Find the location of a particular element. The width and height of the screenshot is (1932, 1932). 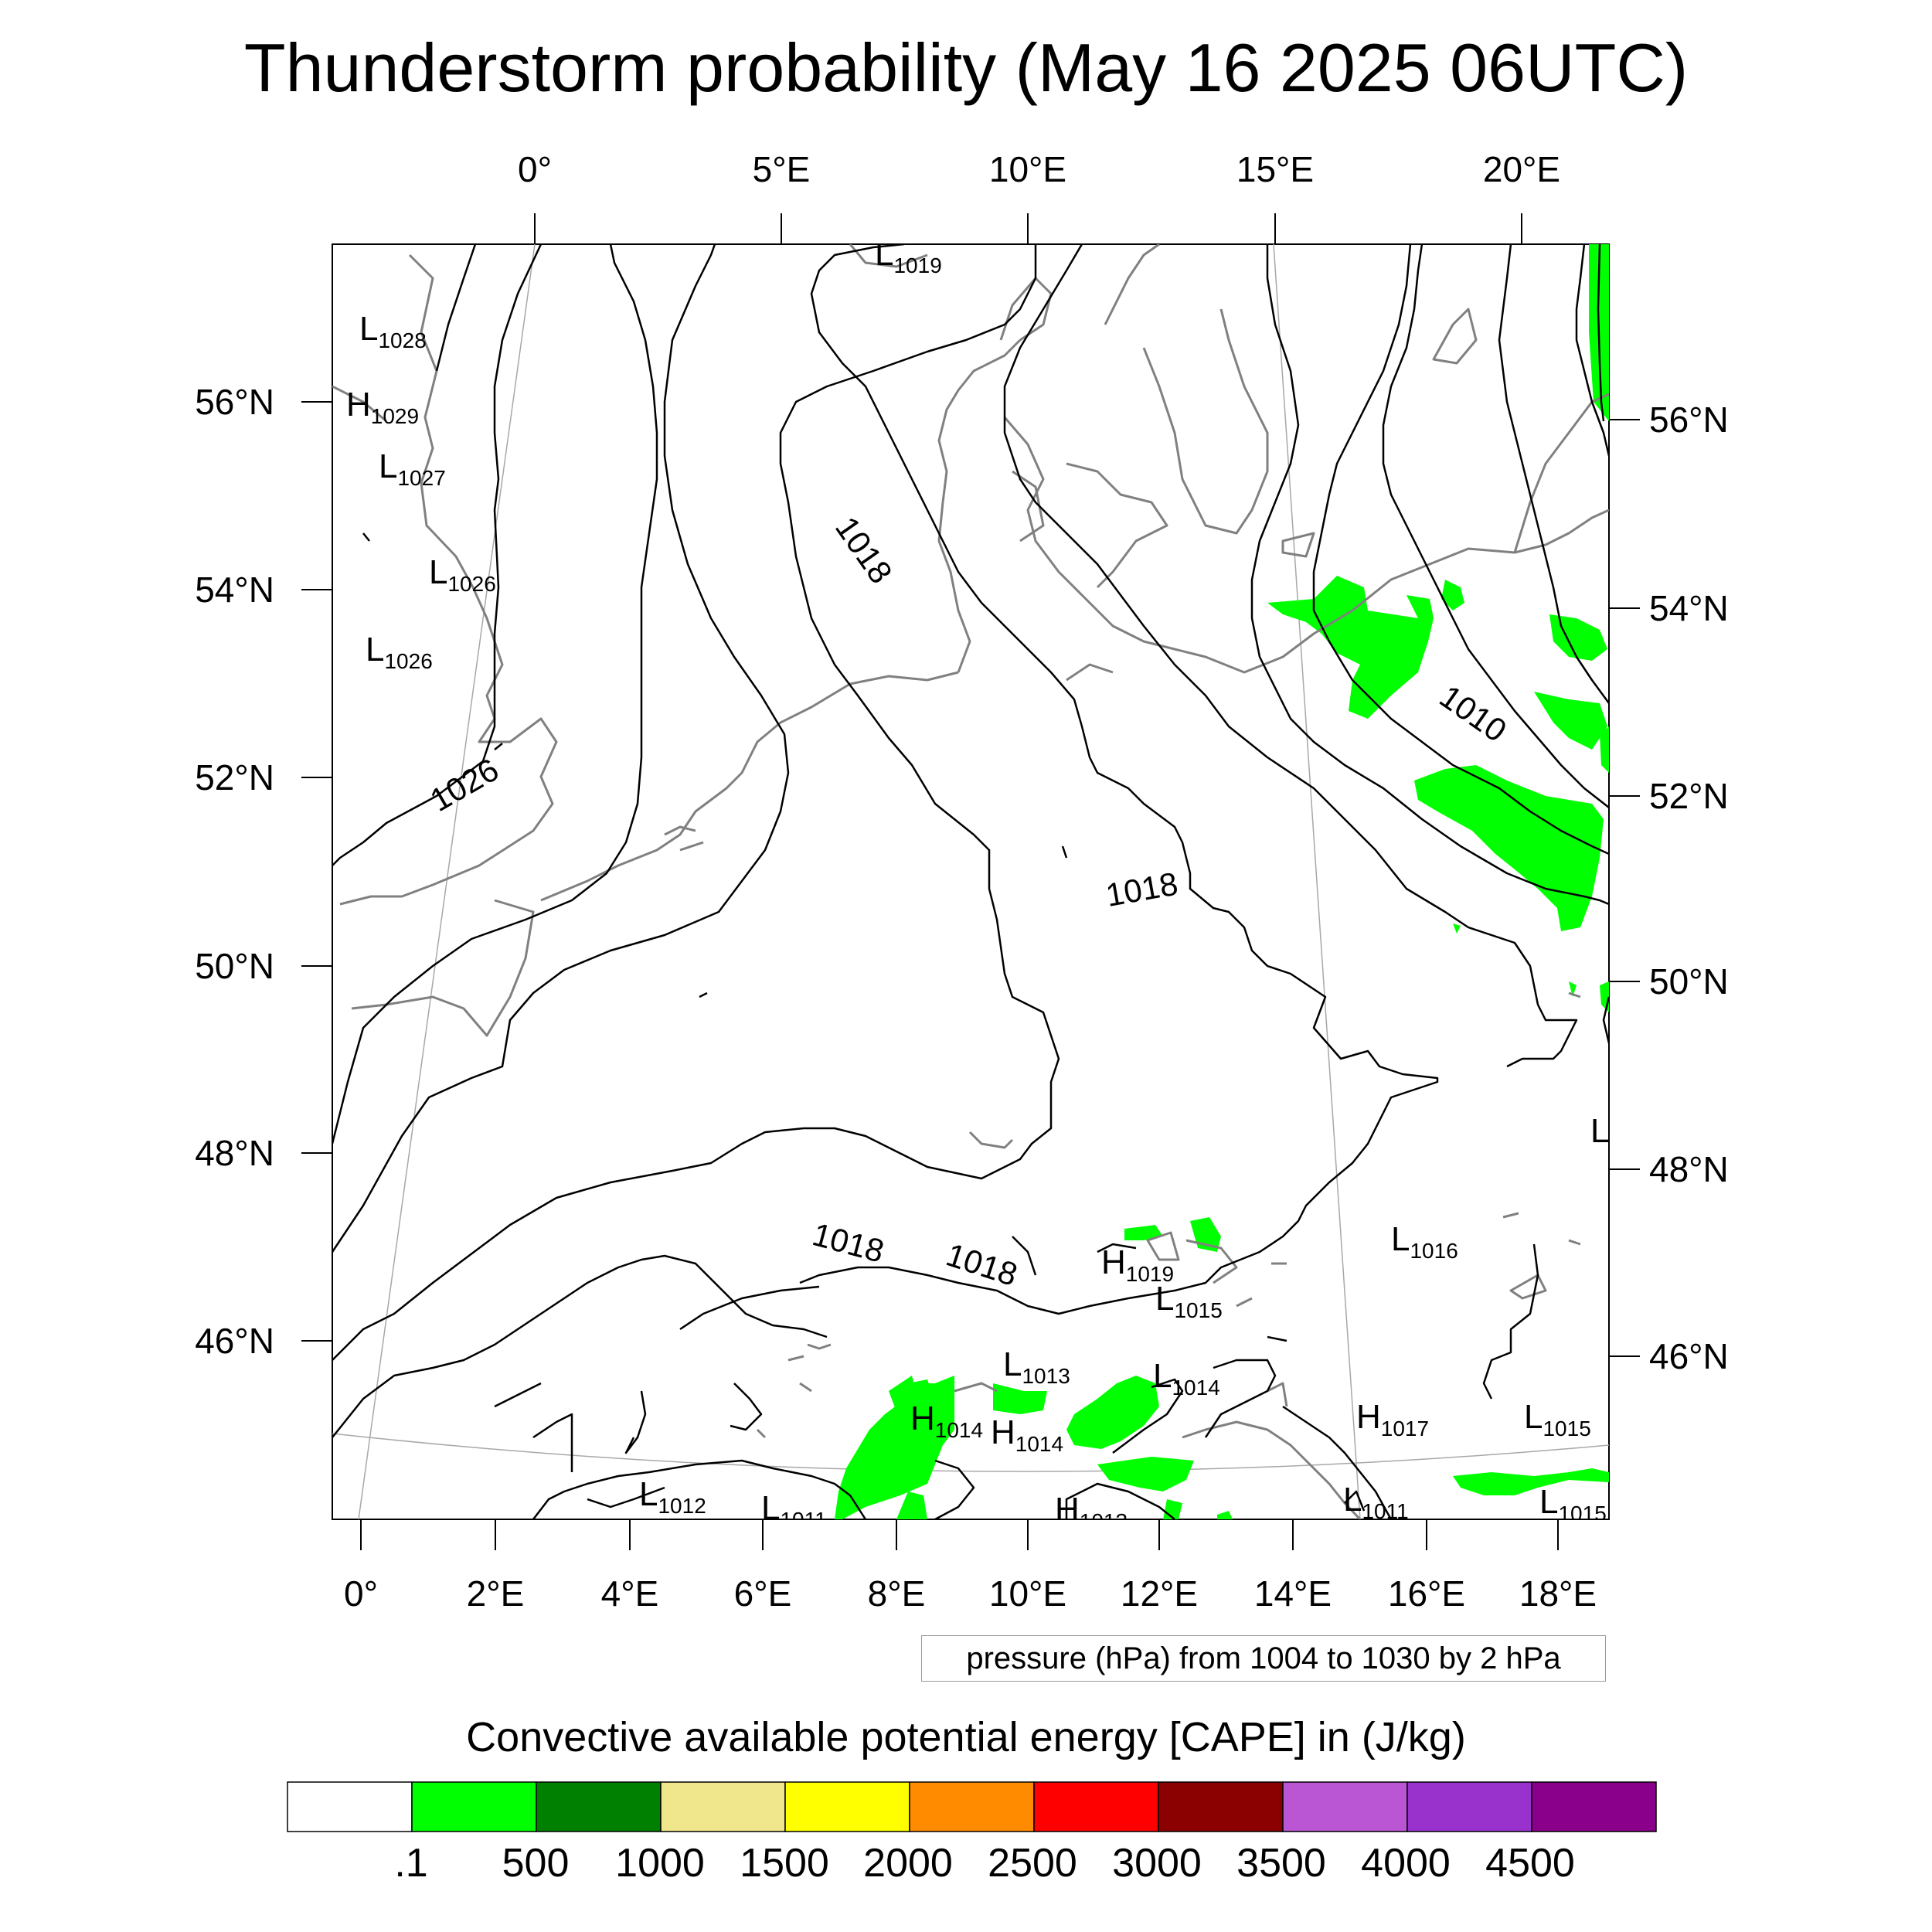

right-axis-labels: 56°N 54°N 52°N 50°N 48°N 46°N is located at coordinates (1689, 888).